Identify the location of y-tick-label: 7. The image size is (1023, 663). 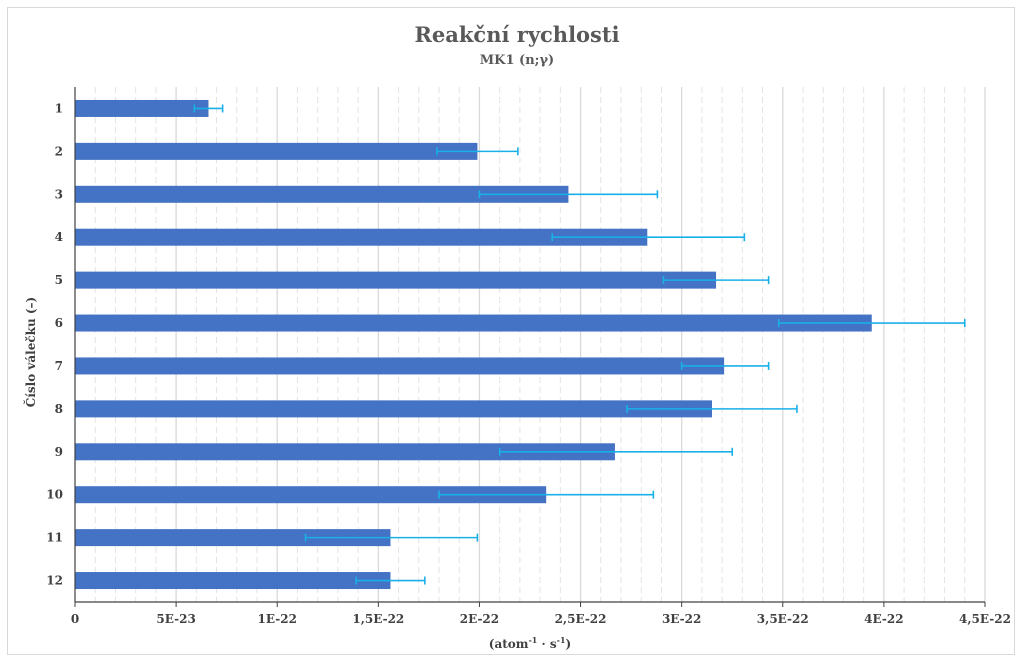
(59, 366).